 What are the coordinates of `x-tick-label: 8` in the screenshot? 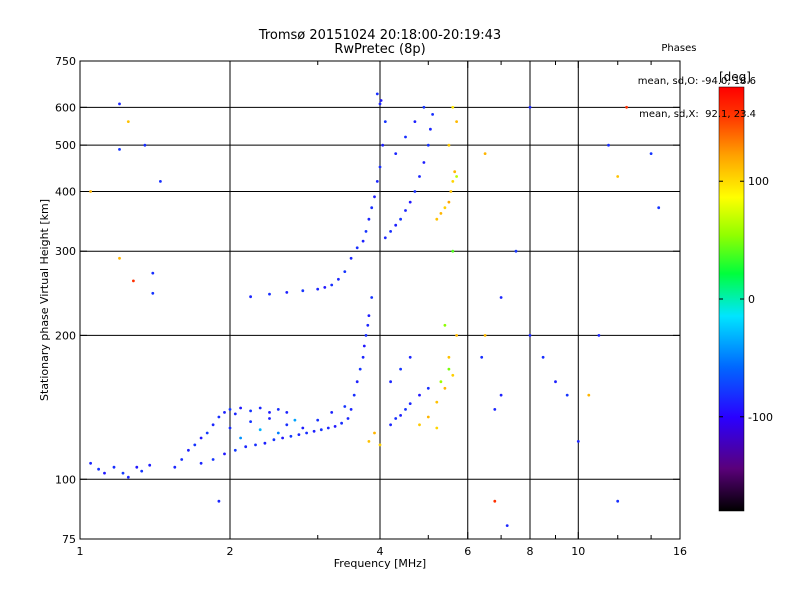 It's located at (530, 551).